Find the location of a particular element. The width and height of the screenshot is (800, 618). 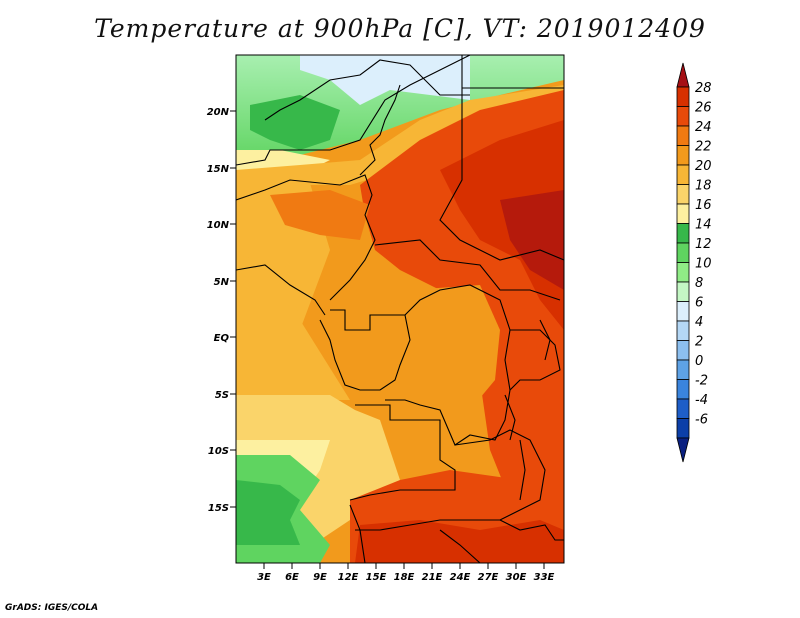

field-congo-core is located at coordinates (447, 347).